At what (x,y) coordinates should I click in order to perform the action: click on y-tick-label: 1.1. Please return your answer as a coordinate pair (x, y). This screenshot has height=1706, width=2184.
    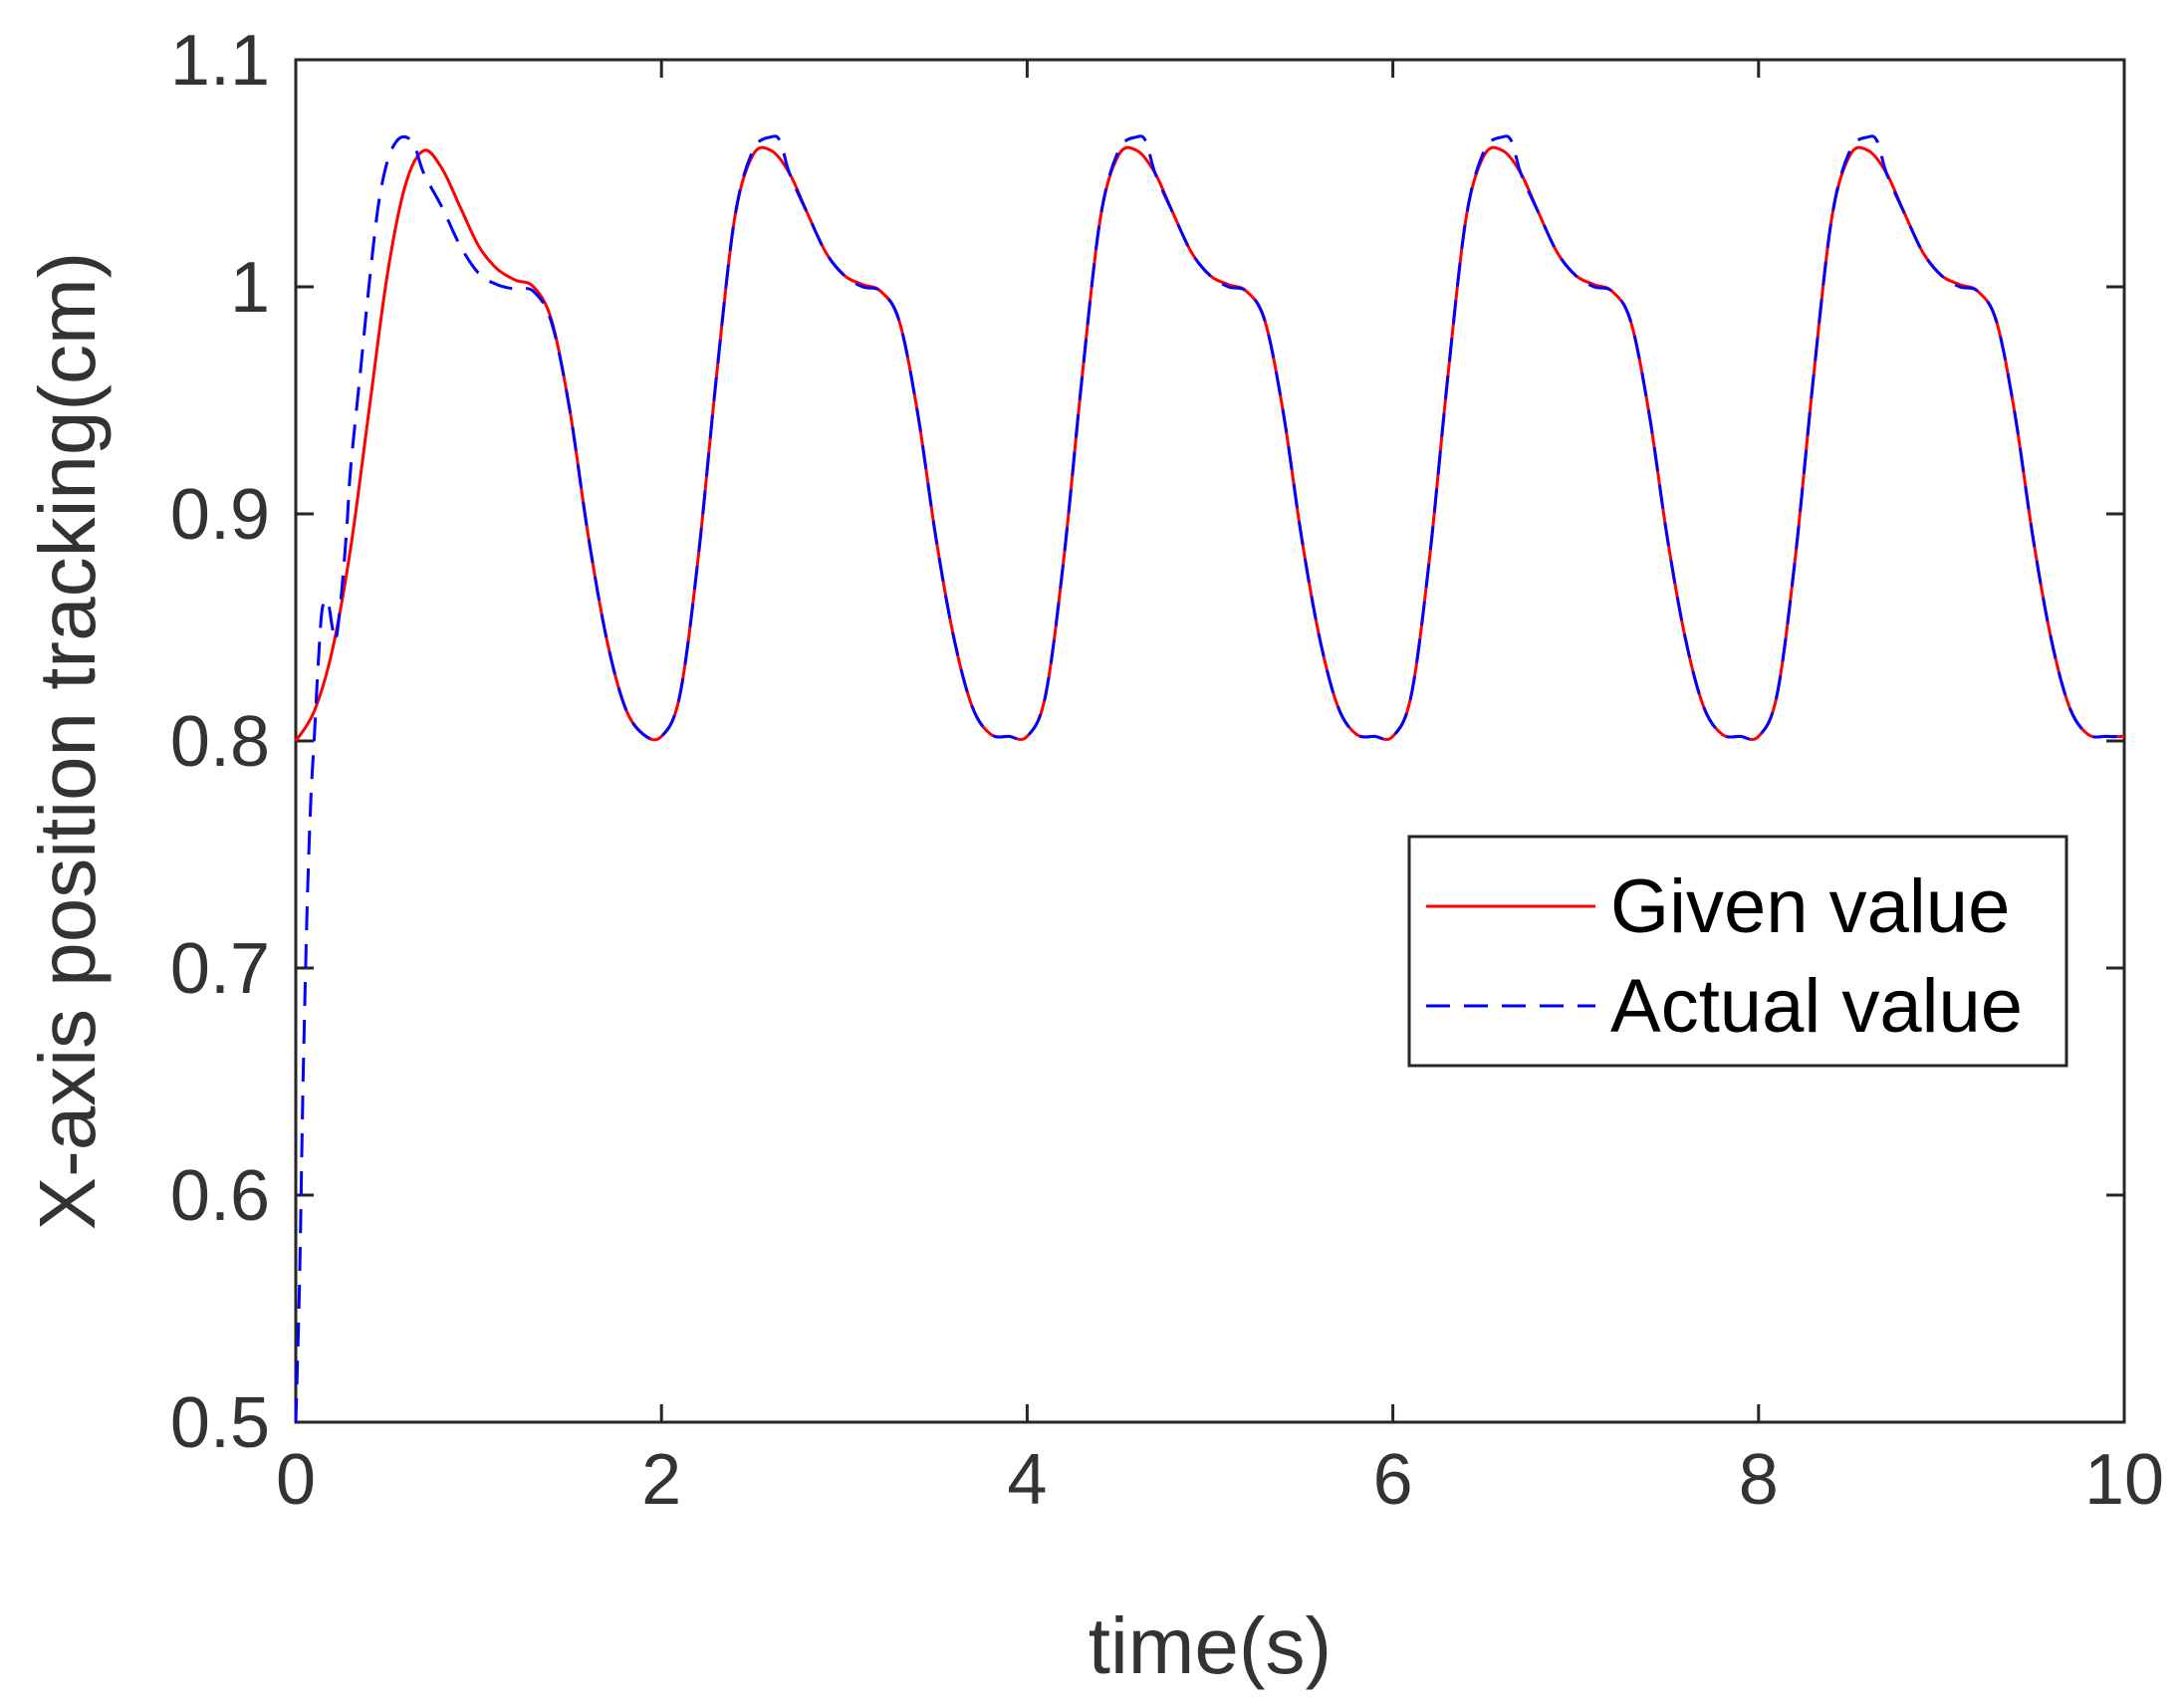
    Looking at the image, I should click on (220, 61).